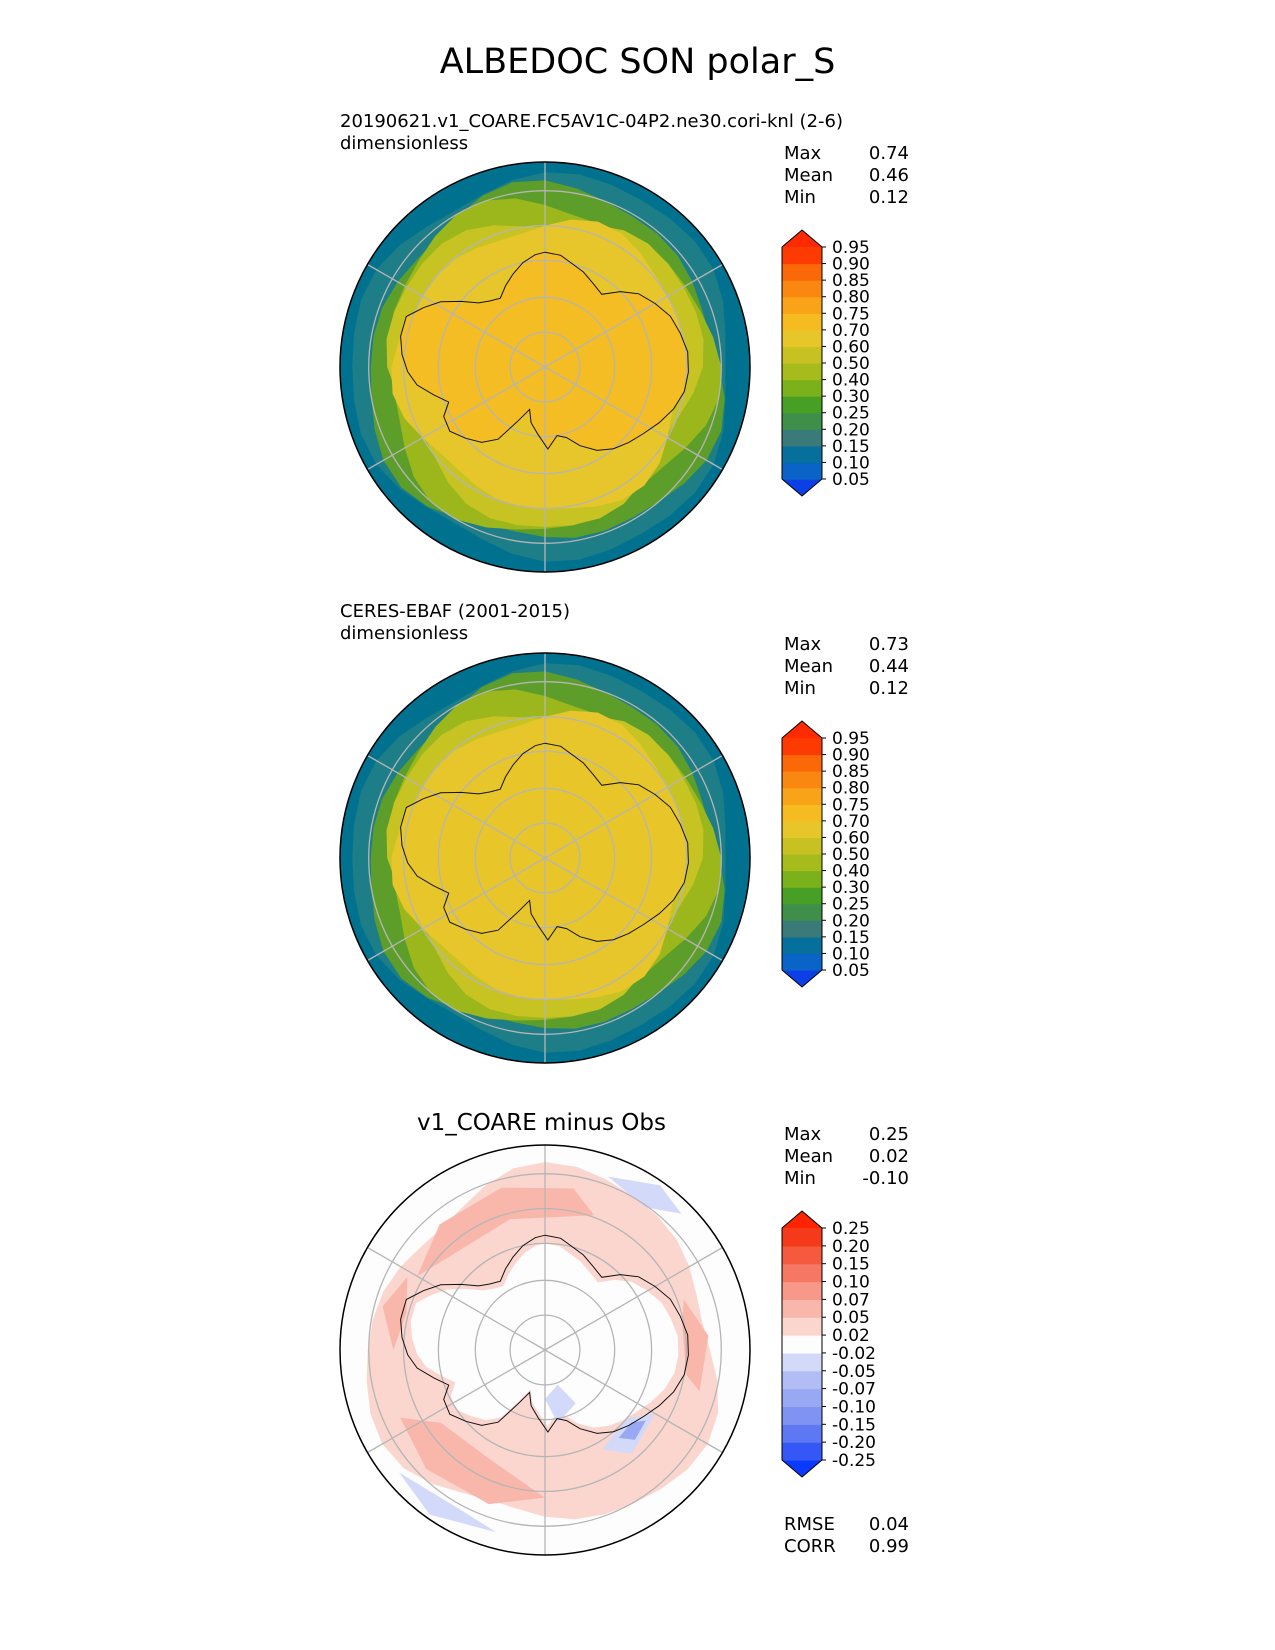 The height and width of the screenshot is (1650, 1275). What do you see at coordinates (854, 1443) in the screenshot?
I see `diff-cbar-tick-label: -0.20` at bounding box center [854, 1443].